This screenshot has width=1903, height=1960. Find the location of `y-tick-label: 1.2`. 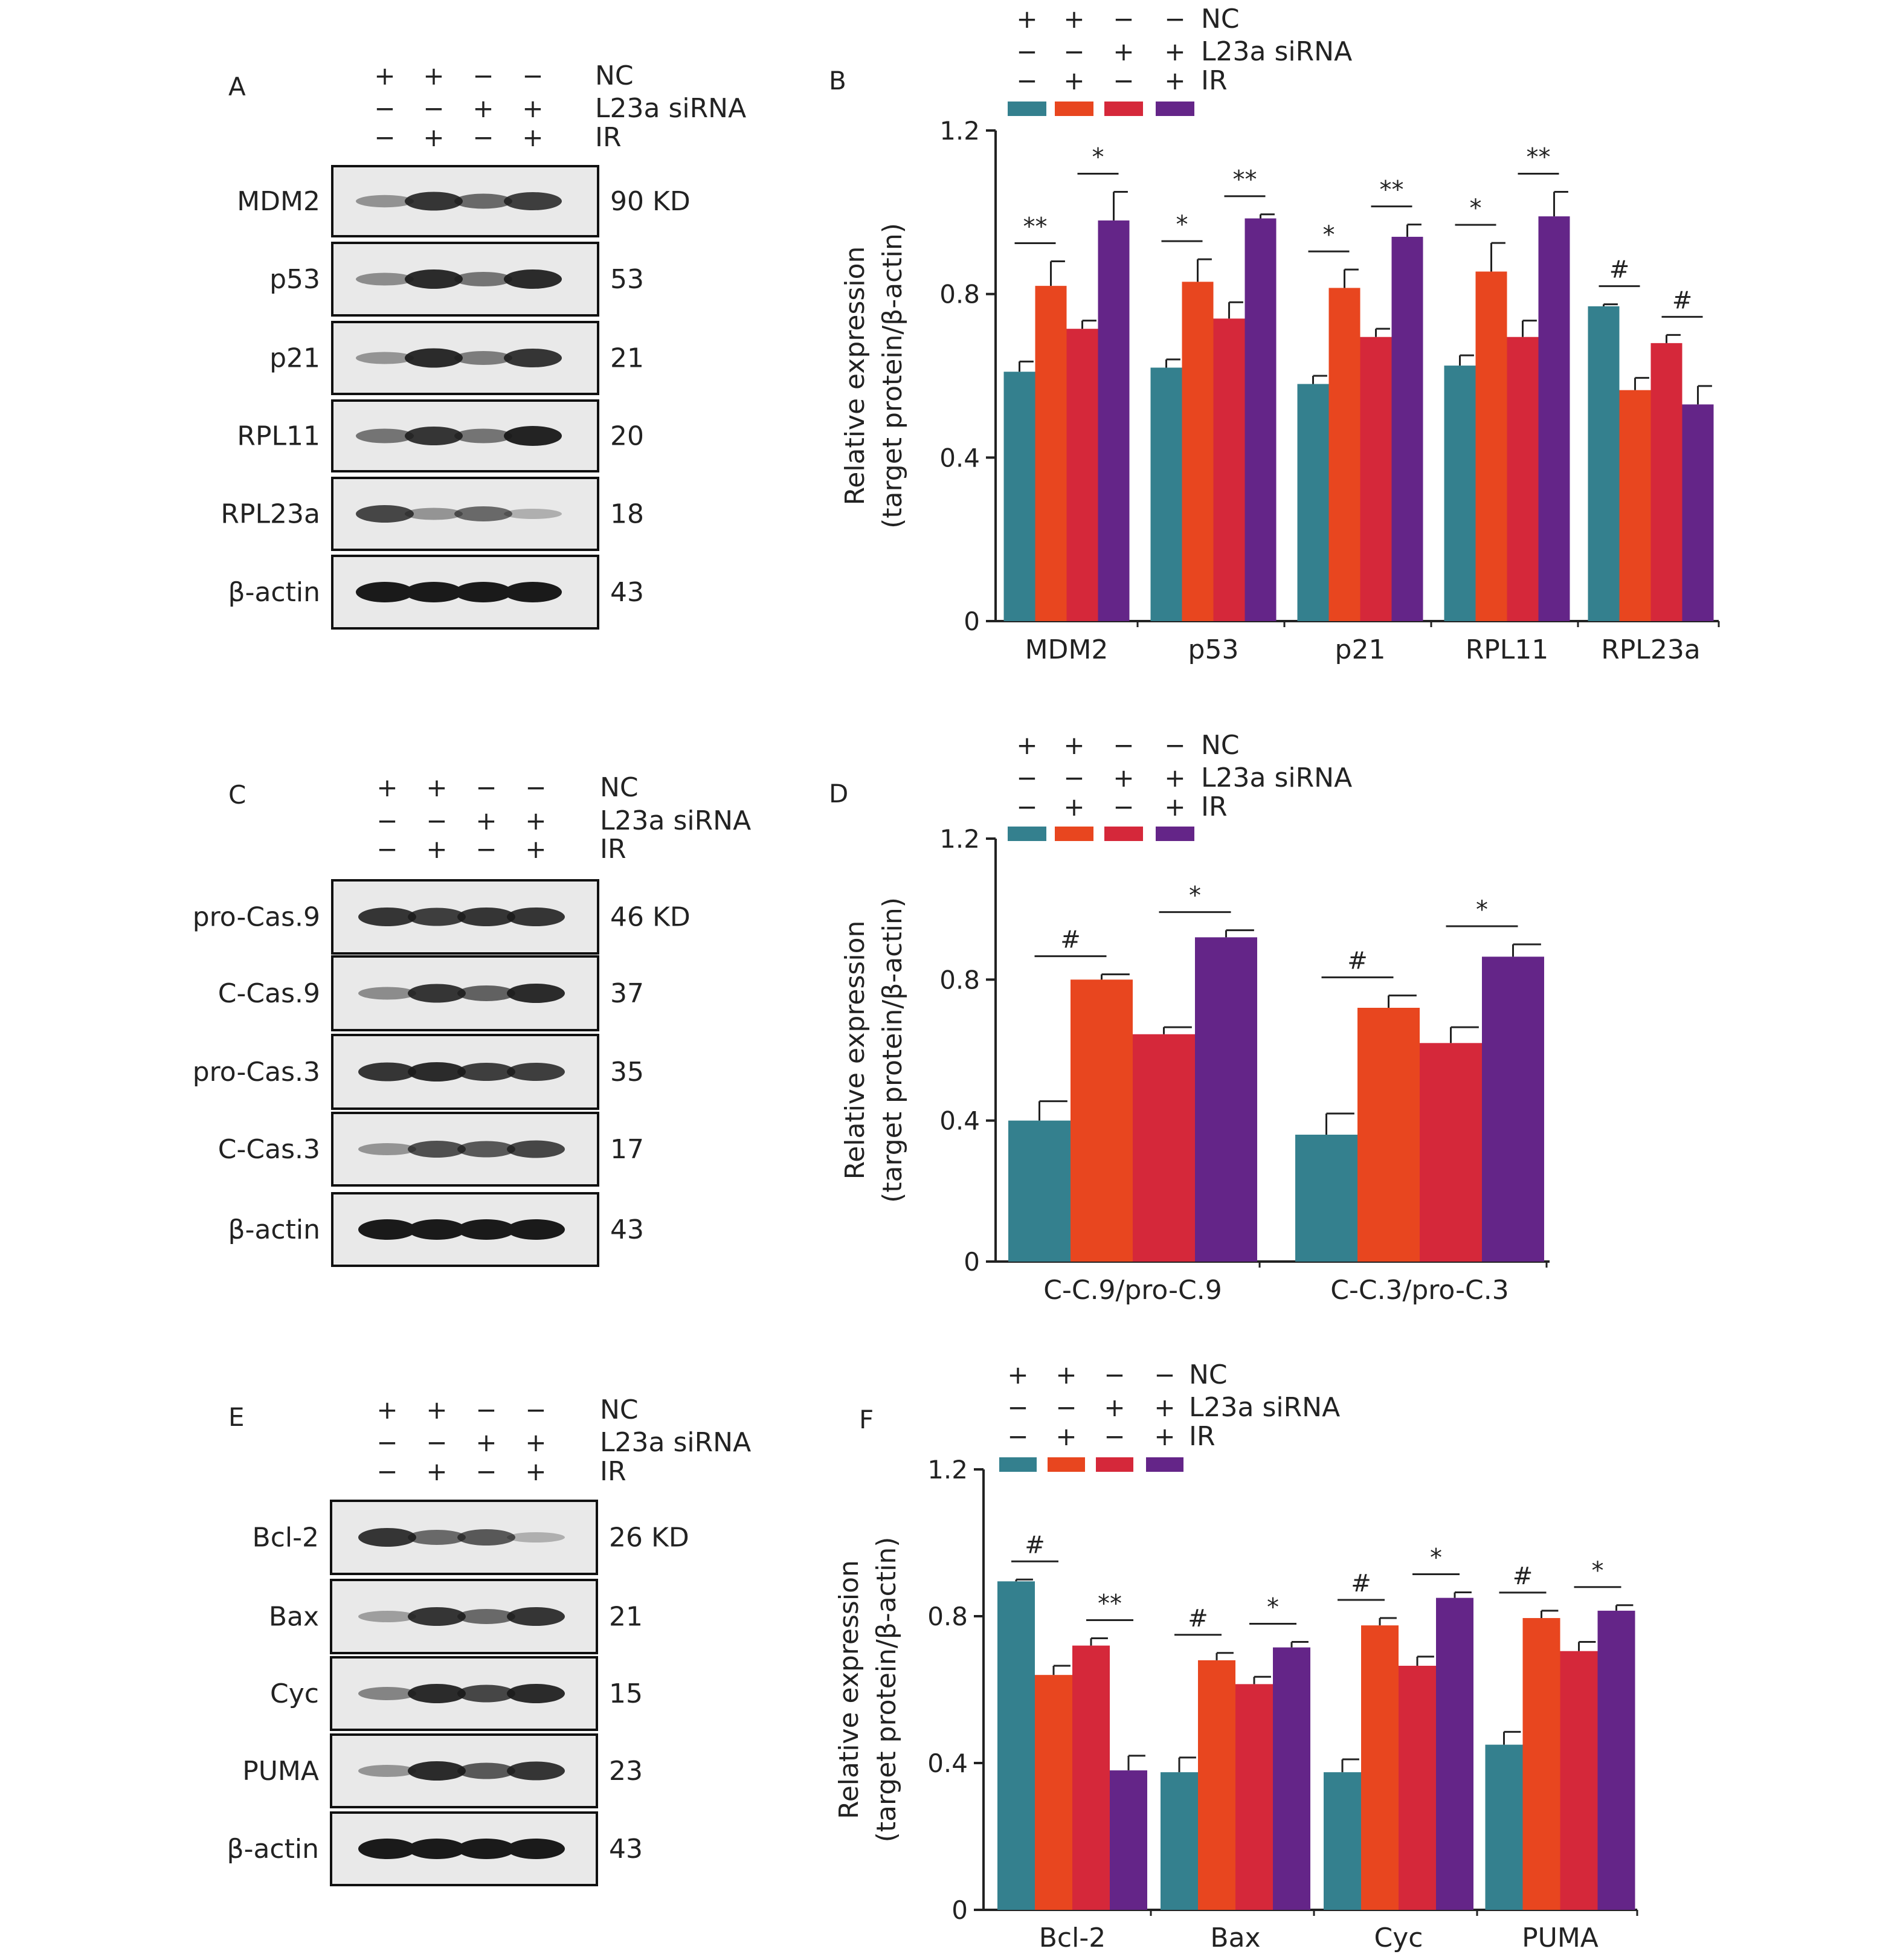

y-tick-label: 1.2 is located at coordinates (948, 1470).